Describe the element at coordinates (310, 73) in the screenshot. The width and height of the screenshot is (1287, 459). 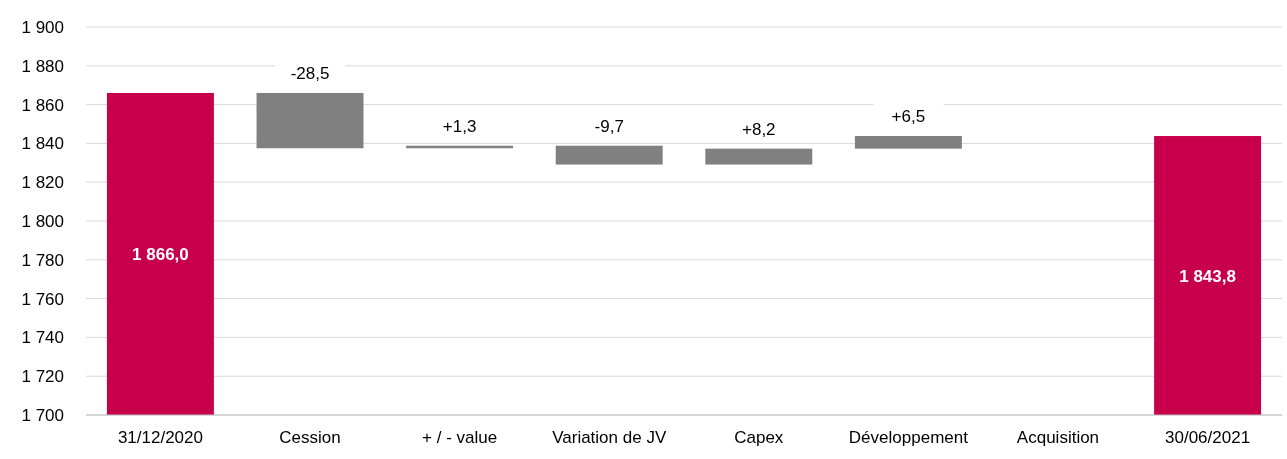
I see `data-label: -28,5` at that location.